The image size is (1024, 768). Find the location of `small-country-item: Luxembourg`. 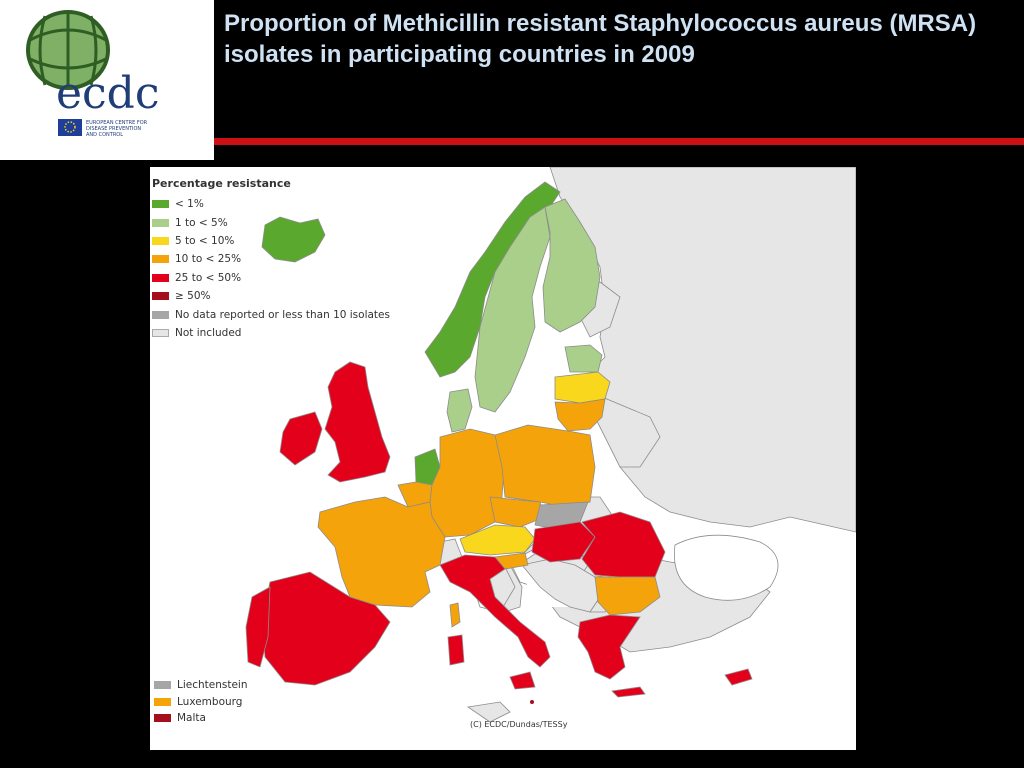

small-country-item: Luxembourg is located at coordinates (201, 701).